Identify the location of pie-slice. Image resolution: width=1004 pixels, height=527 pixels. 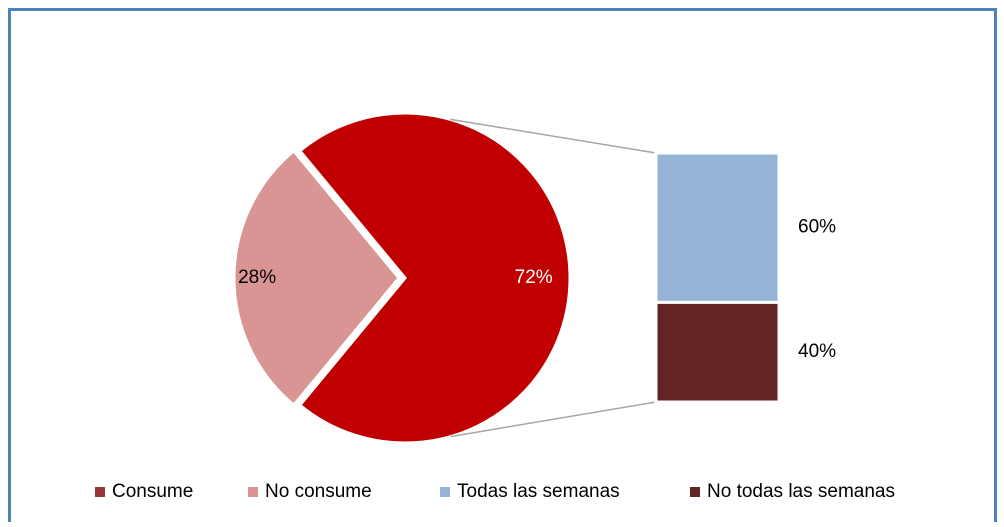
(316, 278).